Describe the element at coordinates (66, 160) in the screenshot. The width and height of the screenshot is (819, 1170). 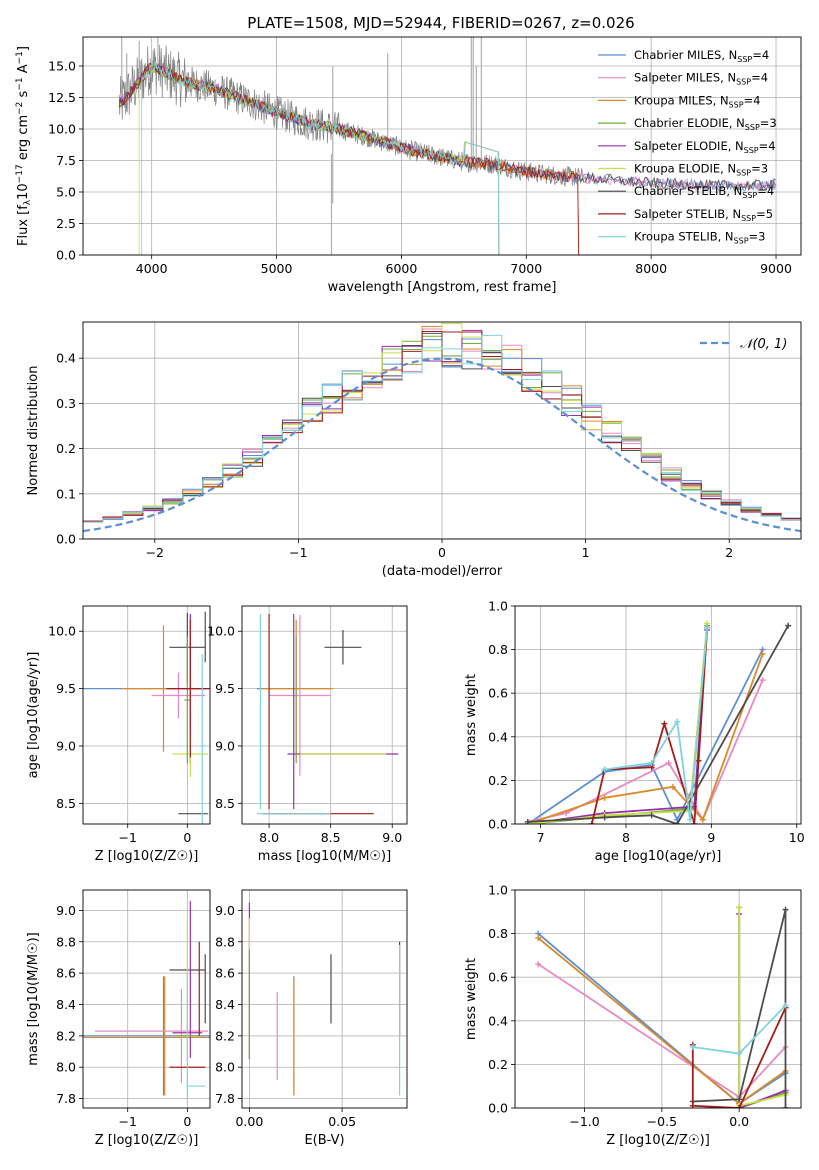
I see `y-tick-label: 7.5` at that location.